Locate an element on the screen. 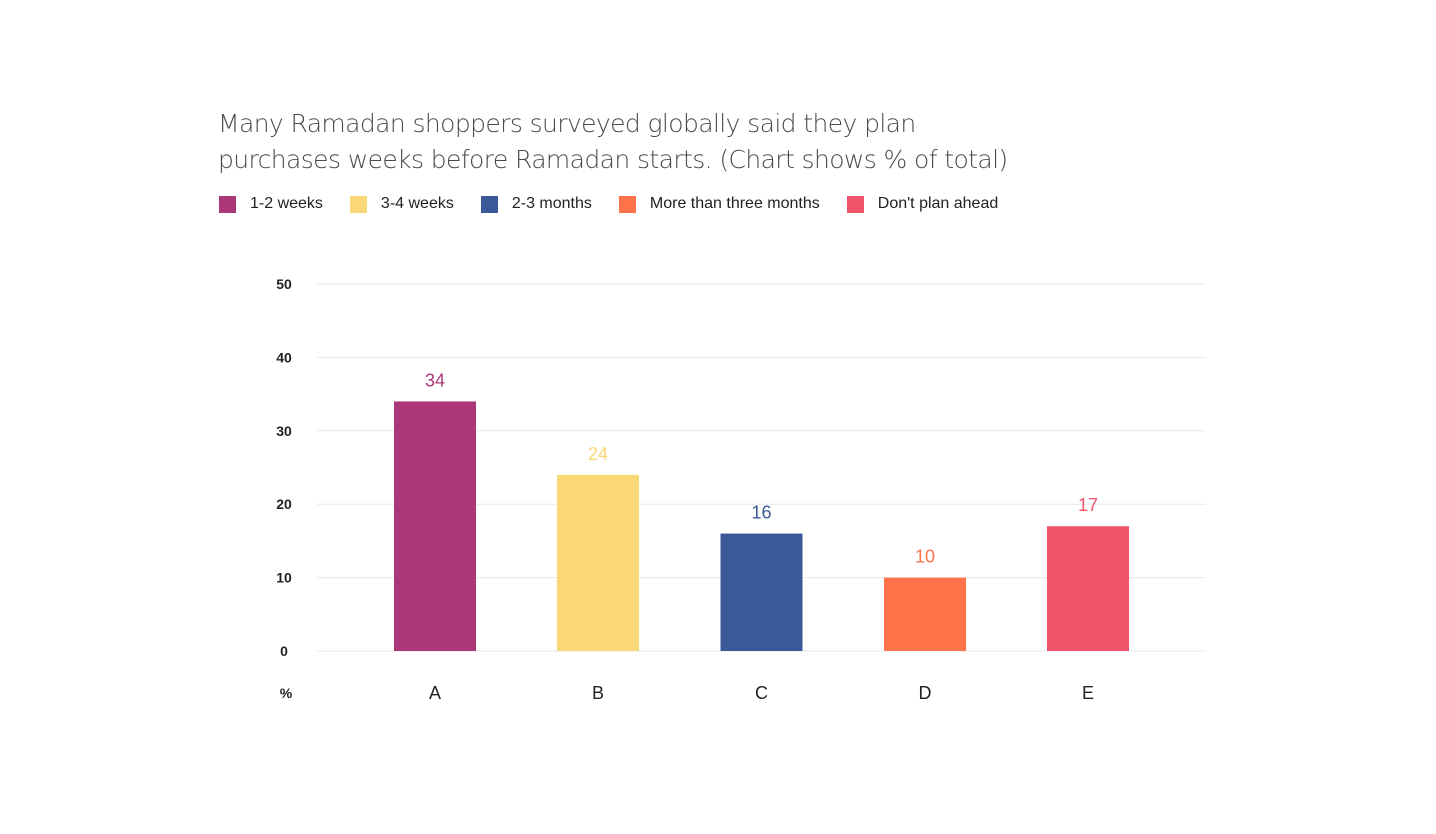 This screenshot has width=1436, height=834. x-tick-label: D is located at coordinates (925, 693).